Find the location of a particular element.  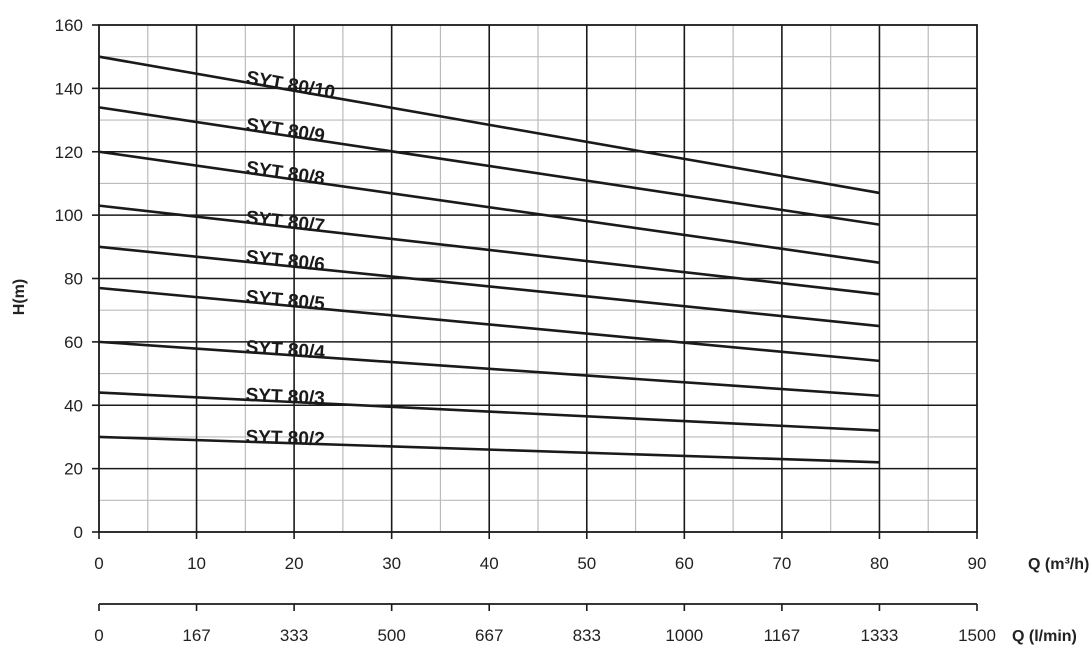

x2-tick-label: 500 is located at coordinates (391, 635).